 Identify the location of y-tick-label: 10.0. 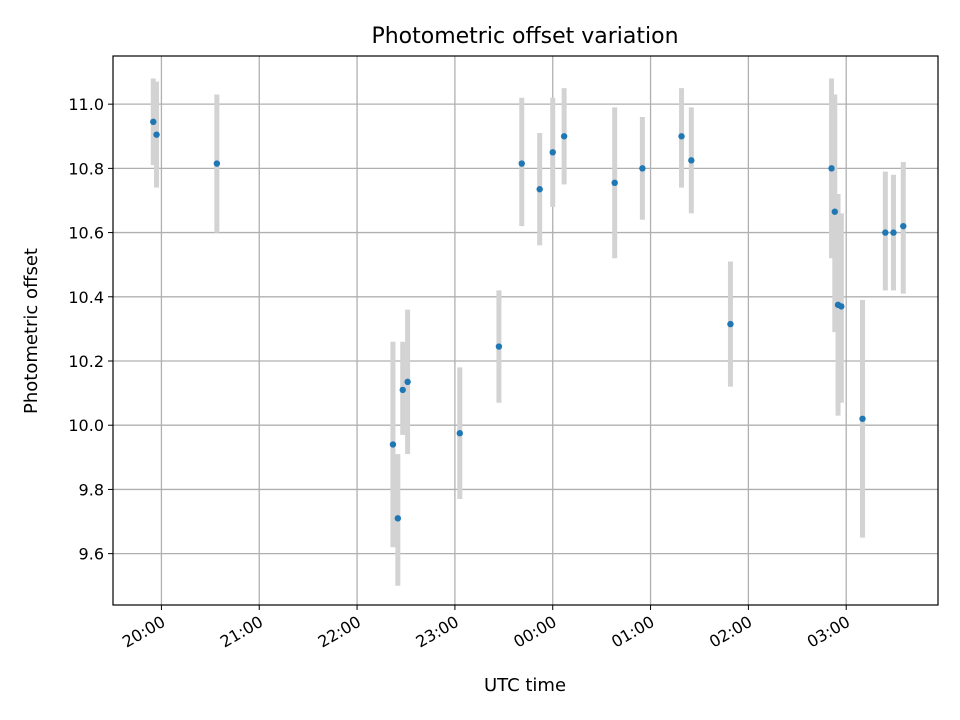
(86, 425).